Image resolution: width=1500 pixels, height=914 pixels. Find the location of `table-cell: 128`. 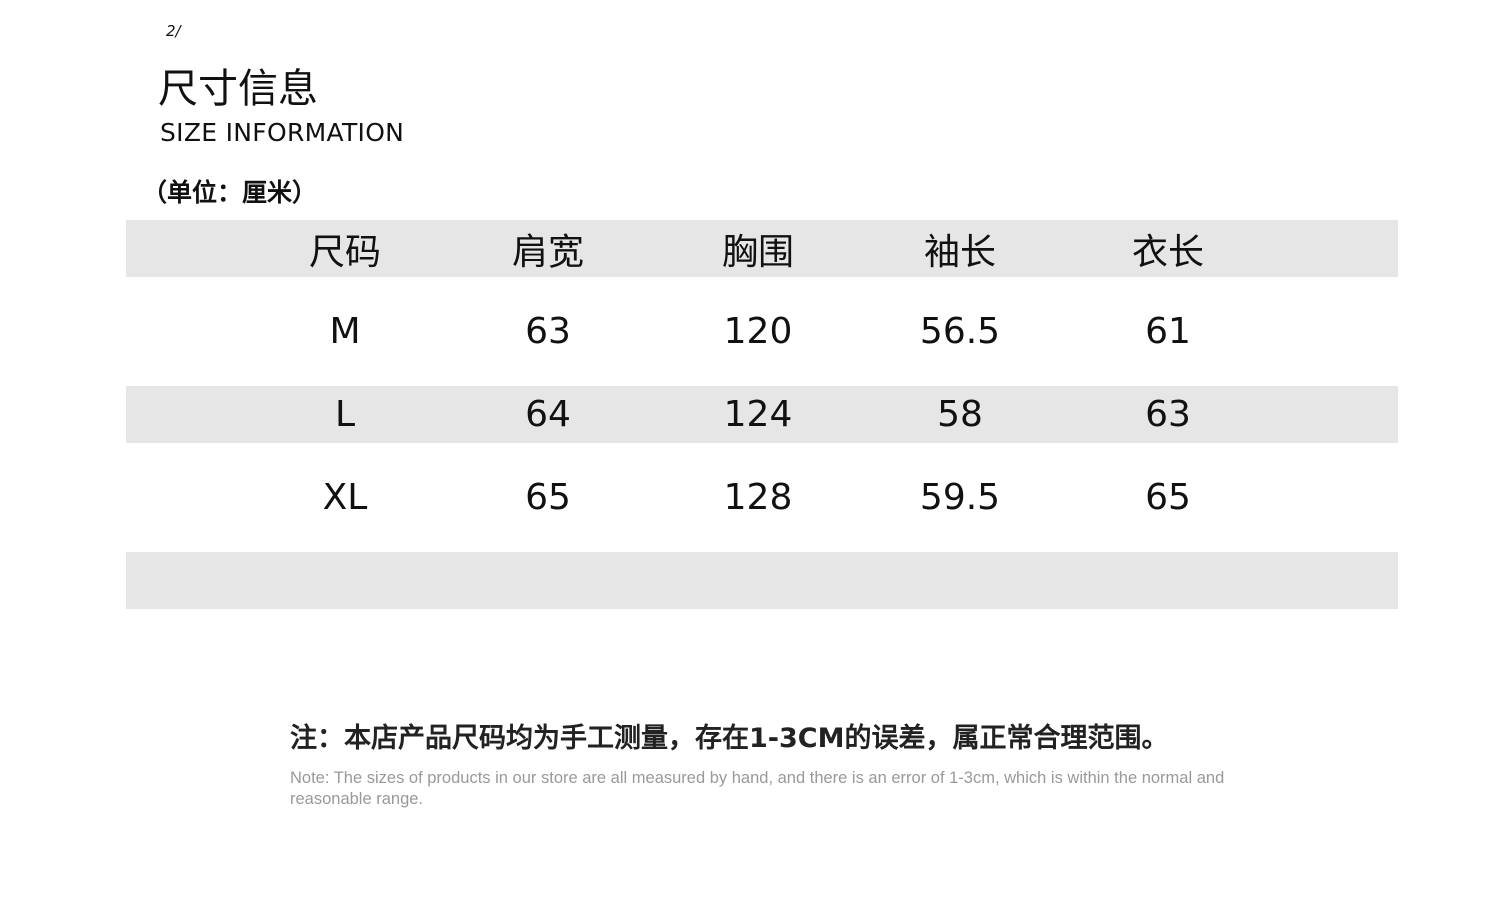

table-cell: 128 is located at coordinates (758, 497).